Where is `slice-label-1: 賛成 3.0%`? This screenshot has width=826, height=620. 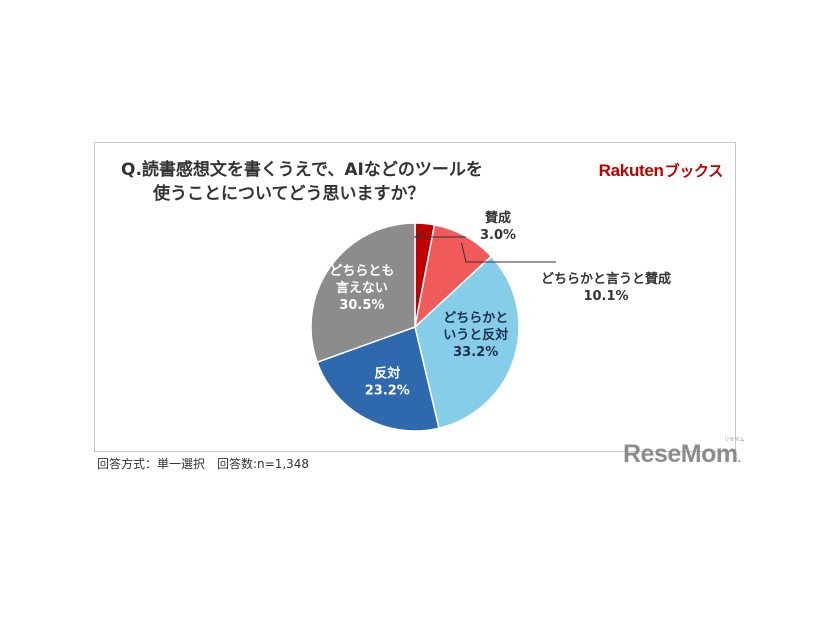
slice-label-1: 賛成 3.0% is located at coordinates (498, 226).